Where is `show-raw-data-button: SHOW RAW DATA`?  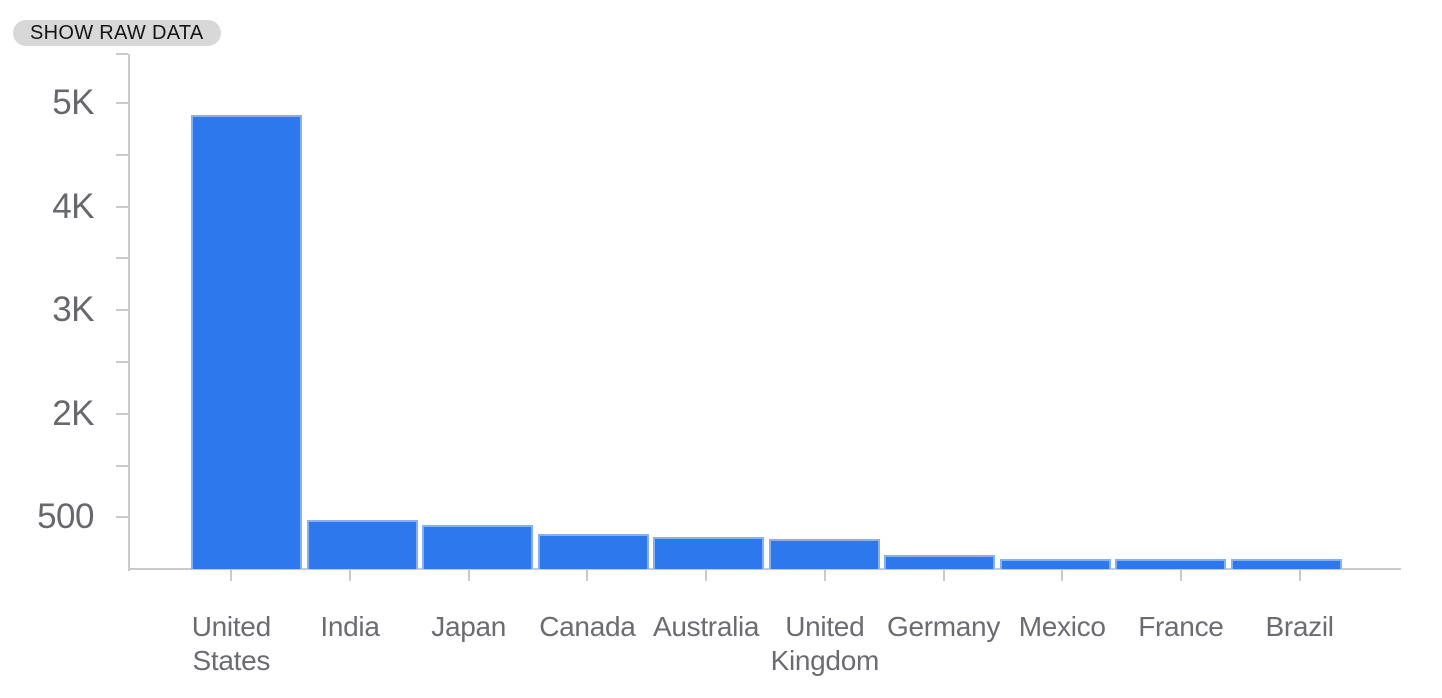 show-raw-data-button: SHOW RAW DATA is located at coordinates (117, 33).